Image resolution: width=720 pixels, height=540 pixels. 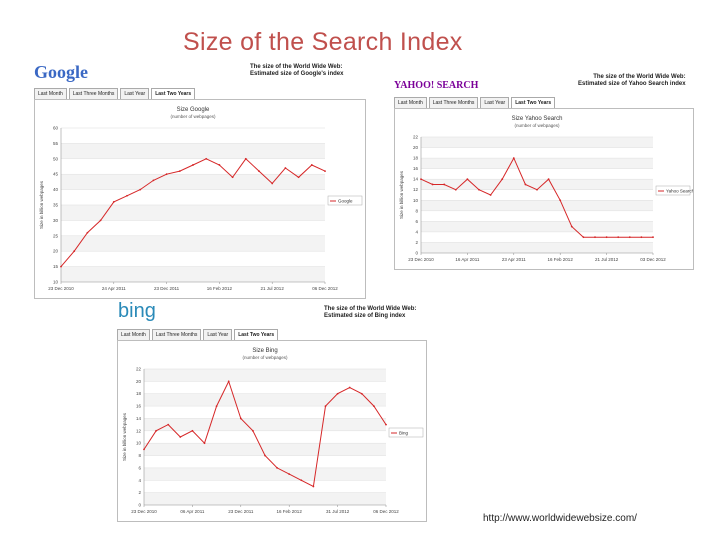 What do you see at coordinates (220, 288) in the screenshot?
I see `x-tick-label: 16 Feb 2012` at bounding box center [220, 288].